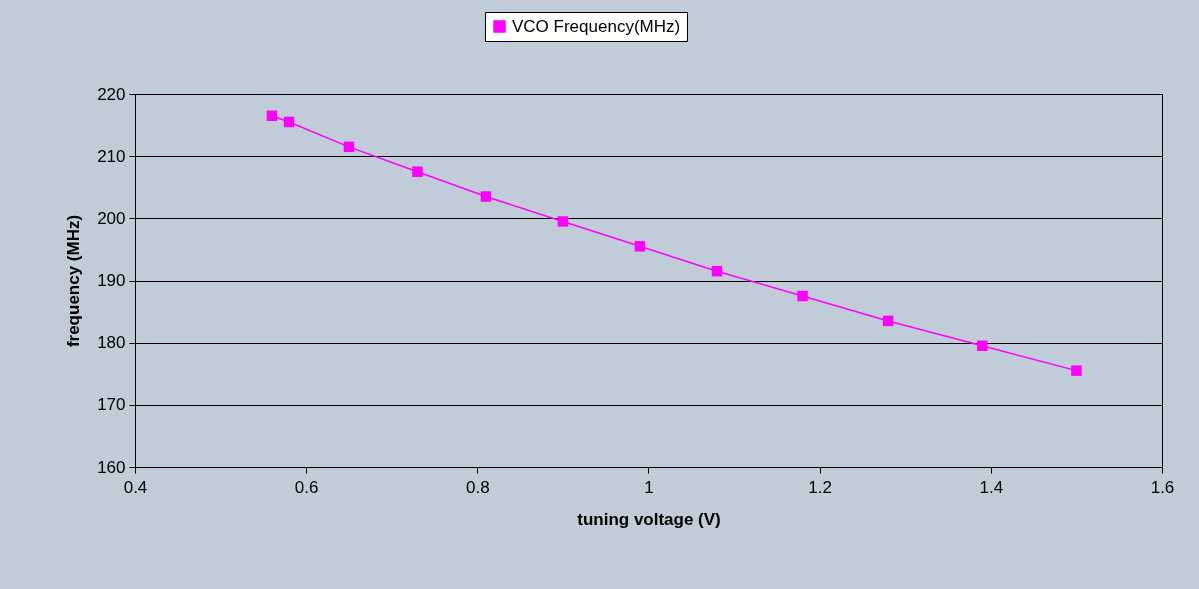 The width and height of the screenshot is (1199, 589). Describe the element at coordinates (111, 405) in the screenshot. I see `y-tick-label: 170` at that location.